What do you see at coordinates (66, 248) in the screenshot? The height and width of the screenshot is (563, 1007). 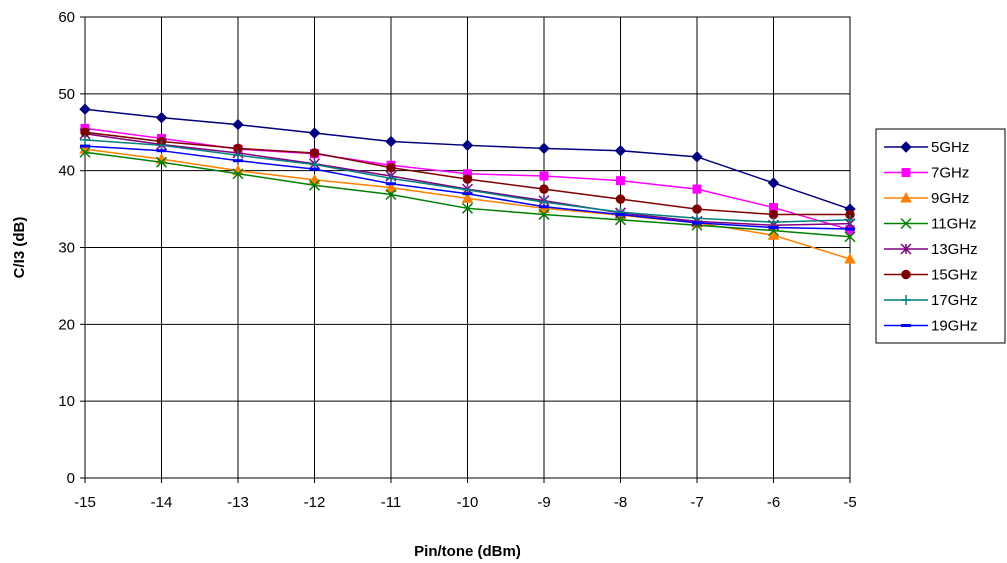 I see `y-tick-label: 30` at bounding box center [66, 248].